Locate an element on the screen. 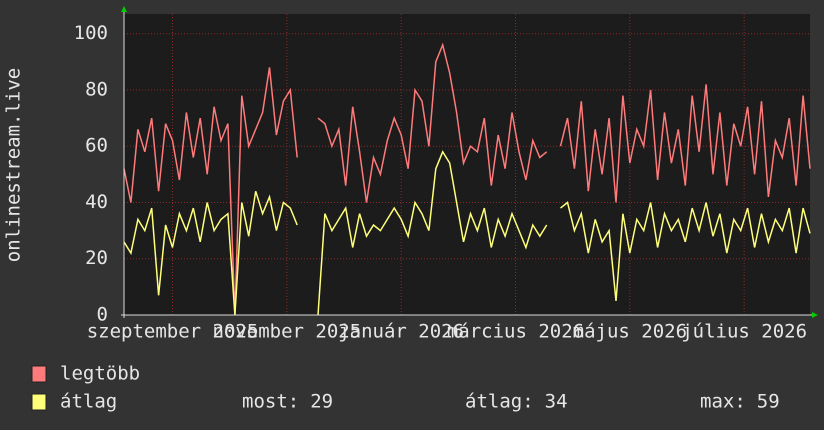 This screenshot has width=824, height=430. x-tick-label: március 2026 is located at coordinates (515, 332).